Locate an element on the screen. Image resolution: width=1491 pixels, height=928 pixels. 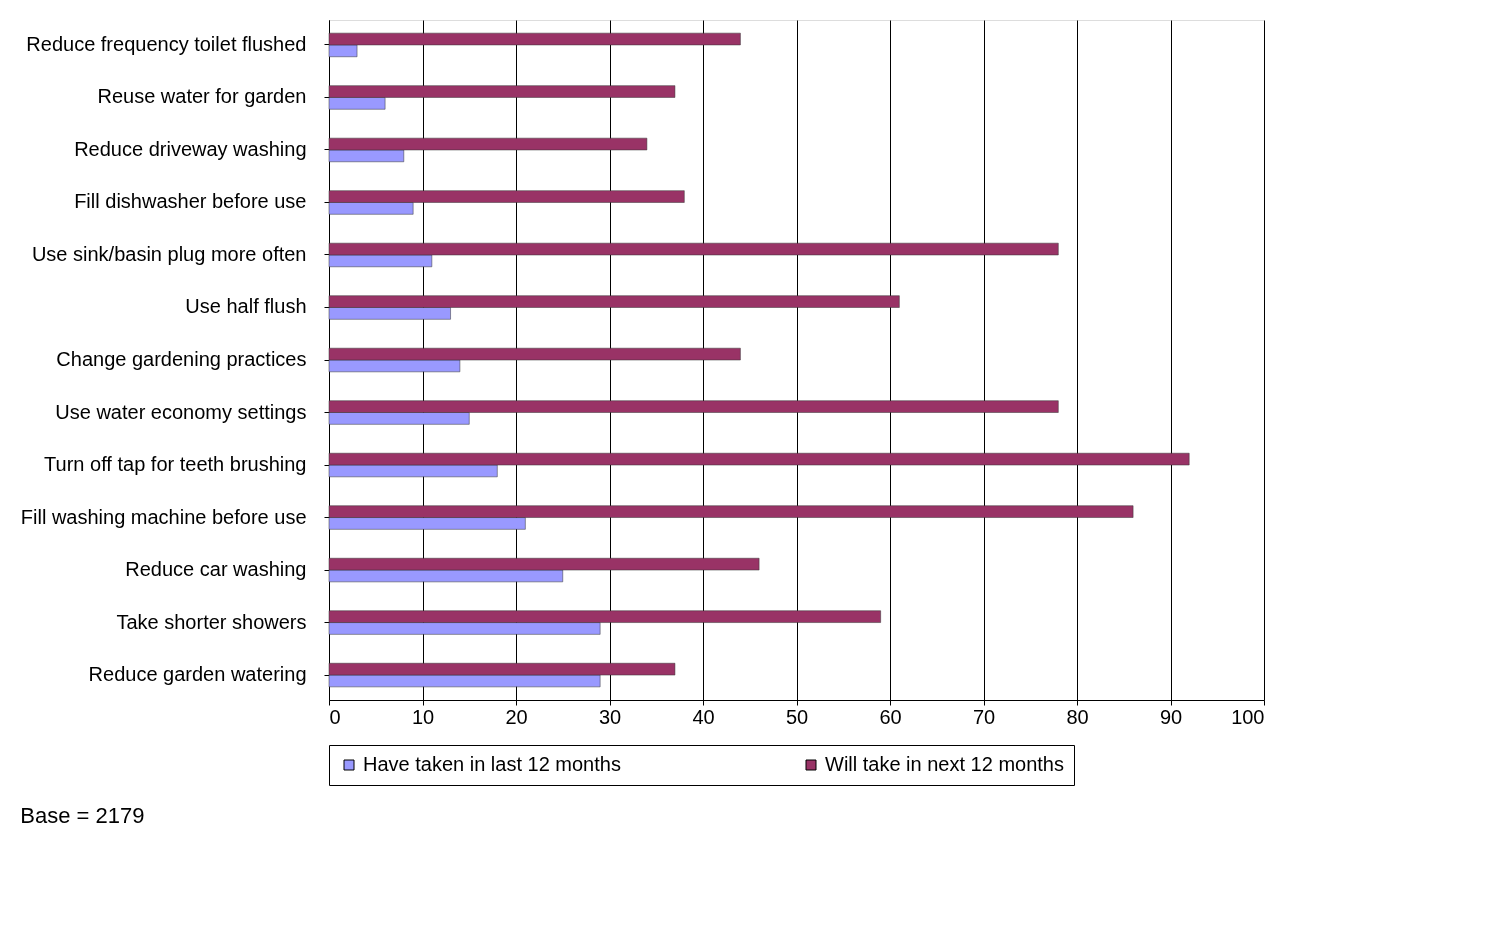
x-tick-label: 0 is located at coordinates (335, 716).